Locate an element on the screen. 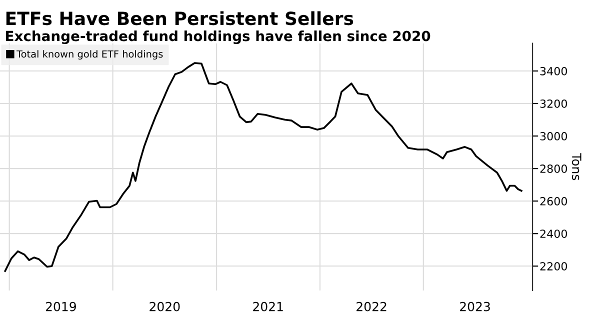 This screenshot has width=595, height=321. y-tick-label: 3200 is located at coordinates (554, 103).